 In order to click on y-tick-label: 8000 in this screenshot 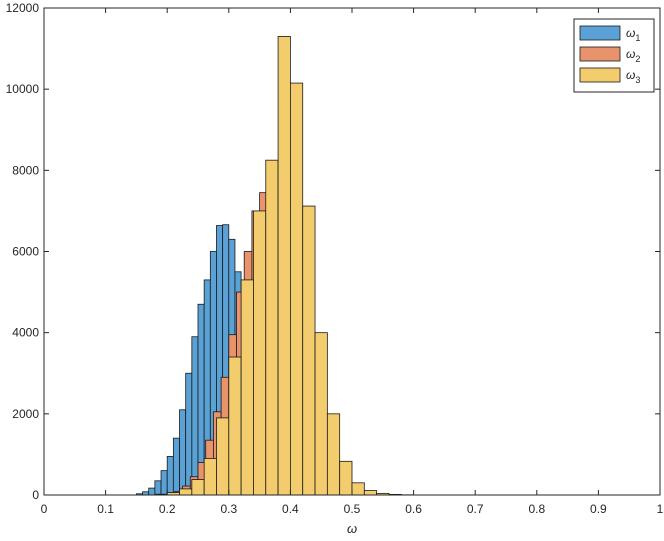, I will do `click(25, 170)`.